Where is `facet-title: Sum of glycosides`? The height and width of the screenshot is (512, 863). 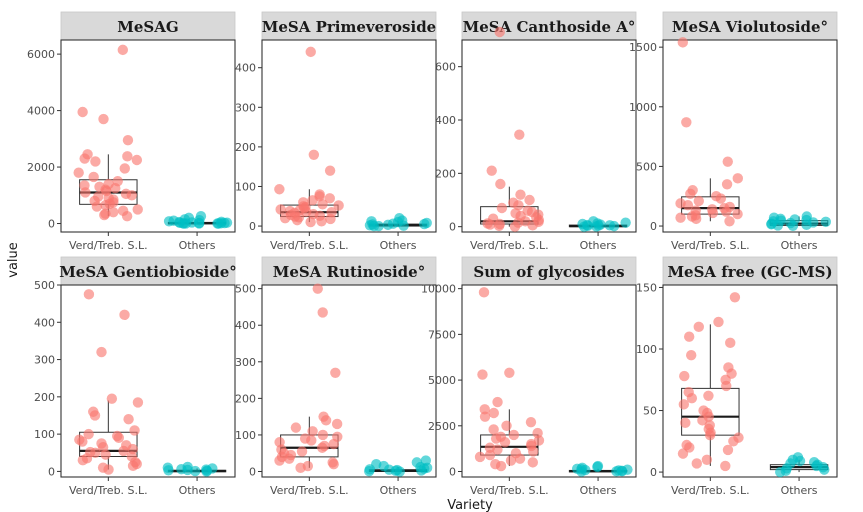 facet-title: Sum of glycosides is located at coordinates (548, 272).